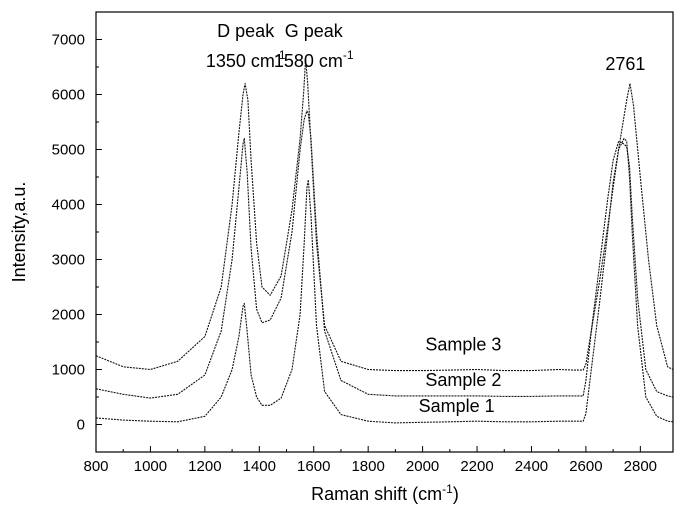 This screenshot has width=675, height=506. I want to click on x-tick-label: 1400, so click(259, 466).